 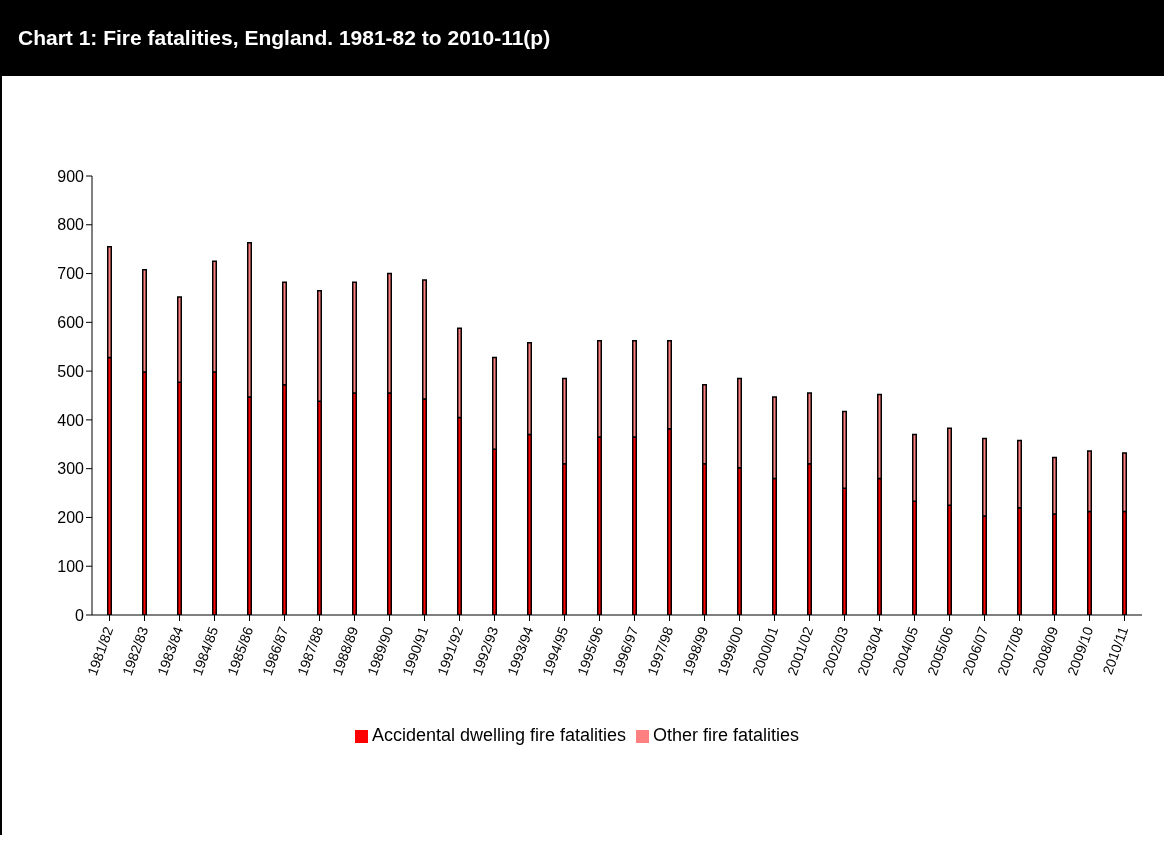 What do you see at coordinates (71, 371) in the screenshot?
I see `y-tick-label: 500` at bounding box center [71, 371].